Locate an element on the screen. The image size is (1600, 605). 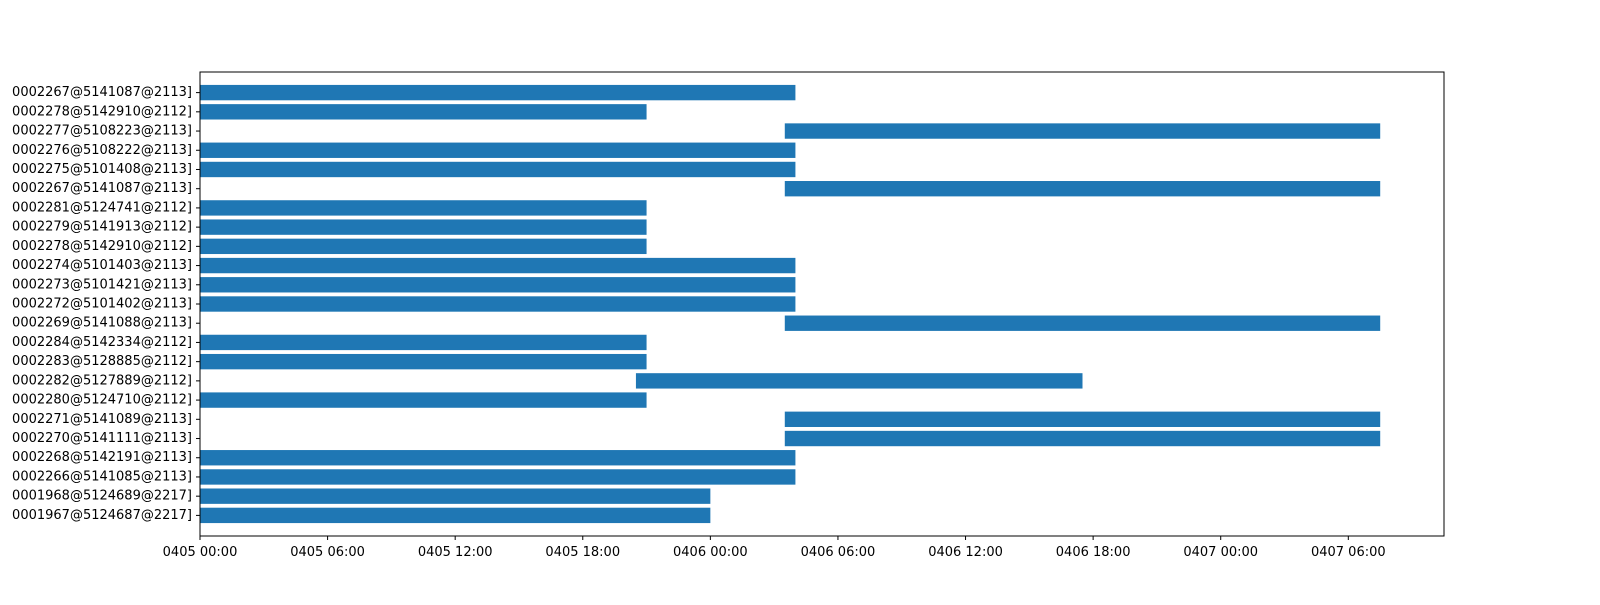
y-tick-label: 0002281@5124741@2112] is located at coordinates (102, 207).